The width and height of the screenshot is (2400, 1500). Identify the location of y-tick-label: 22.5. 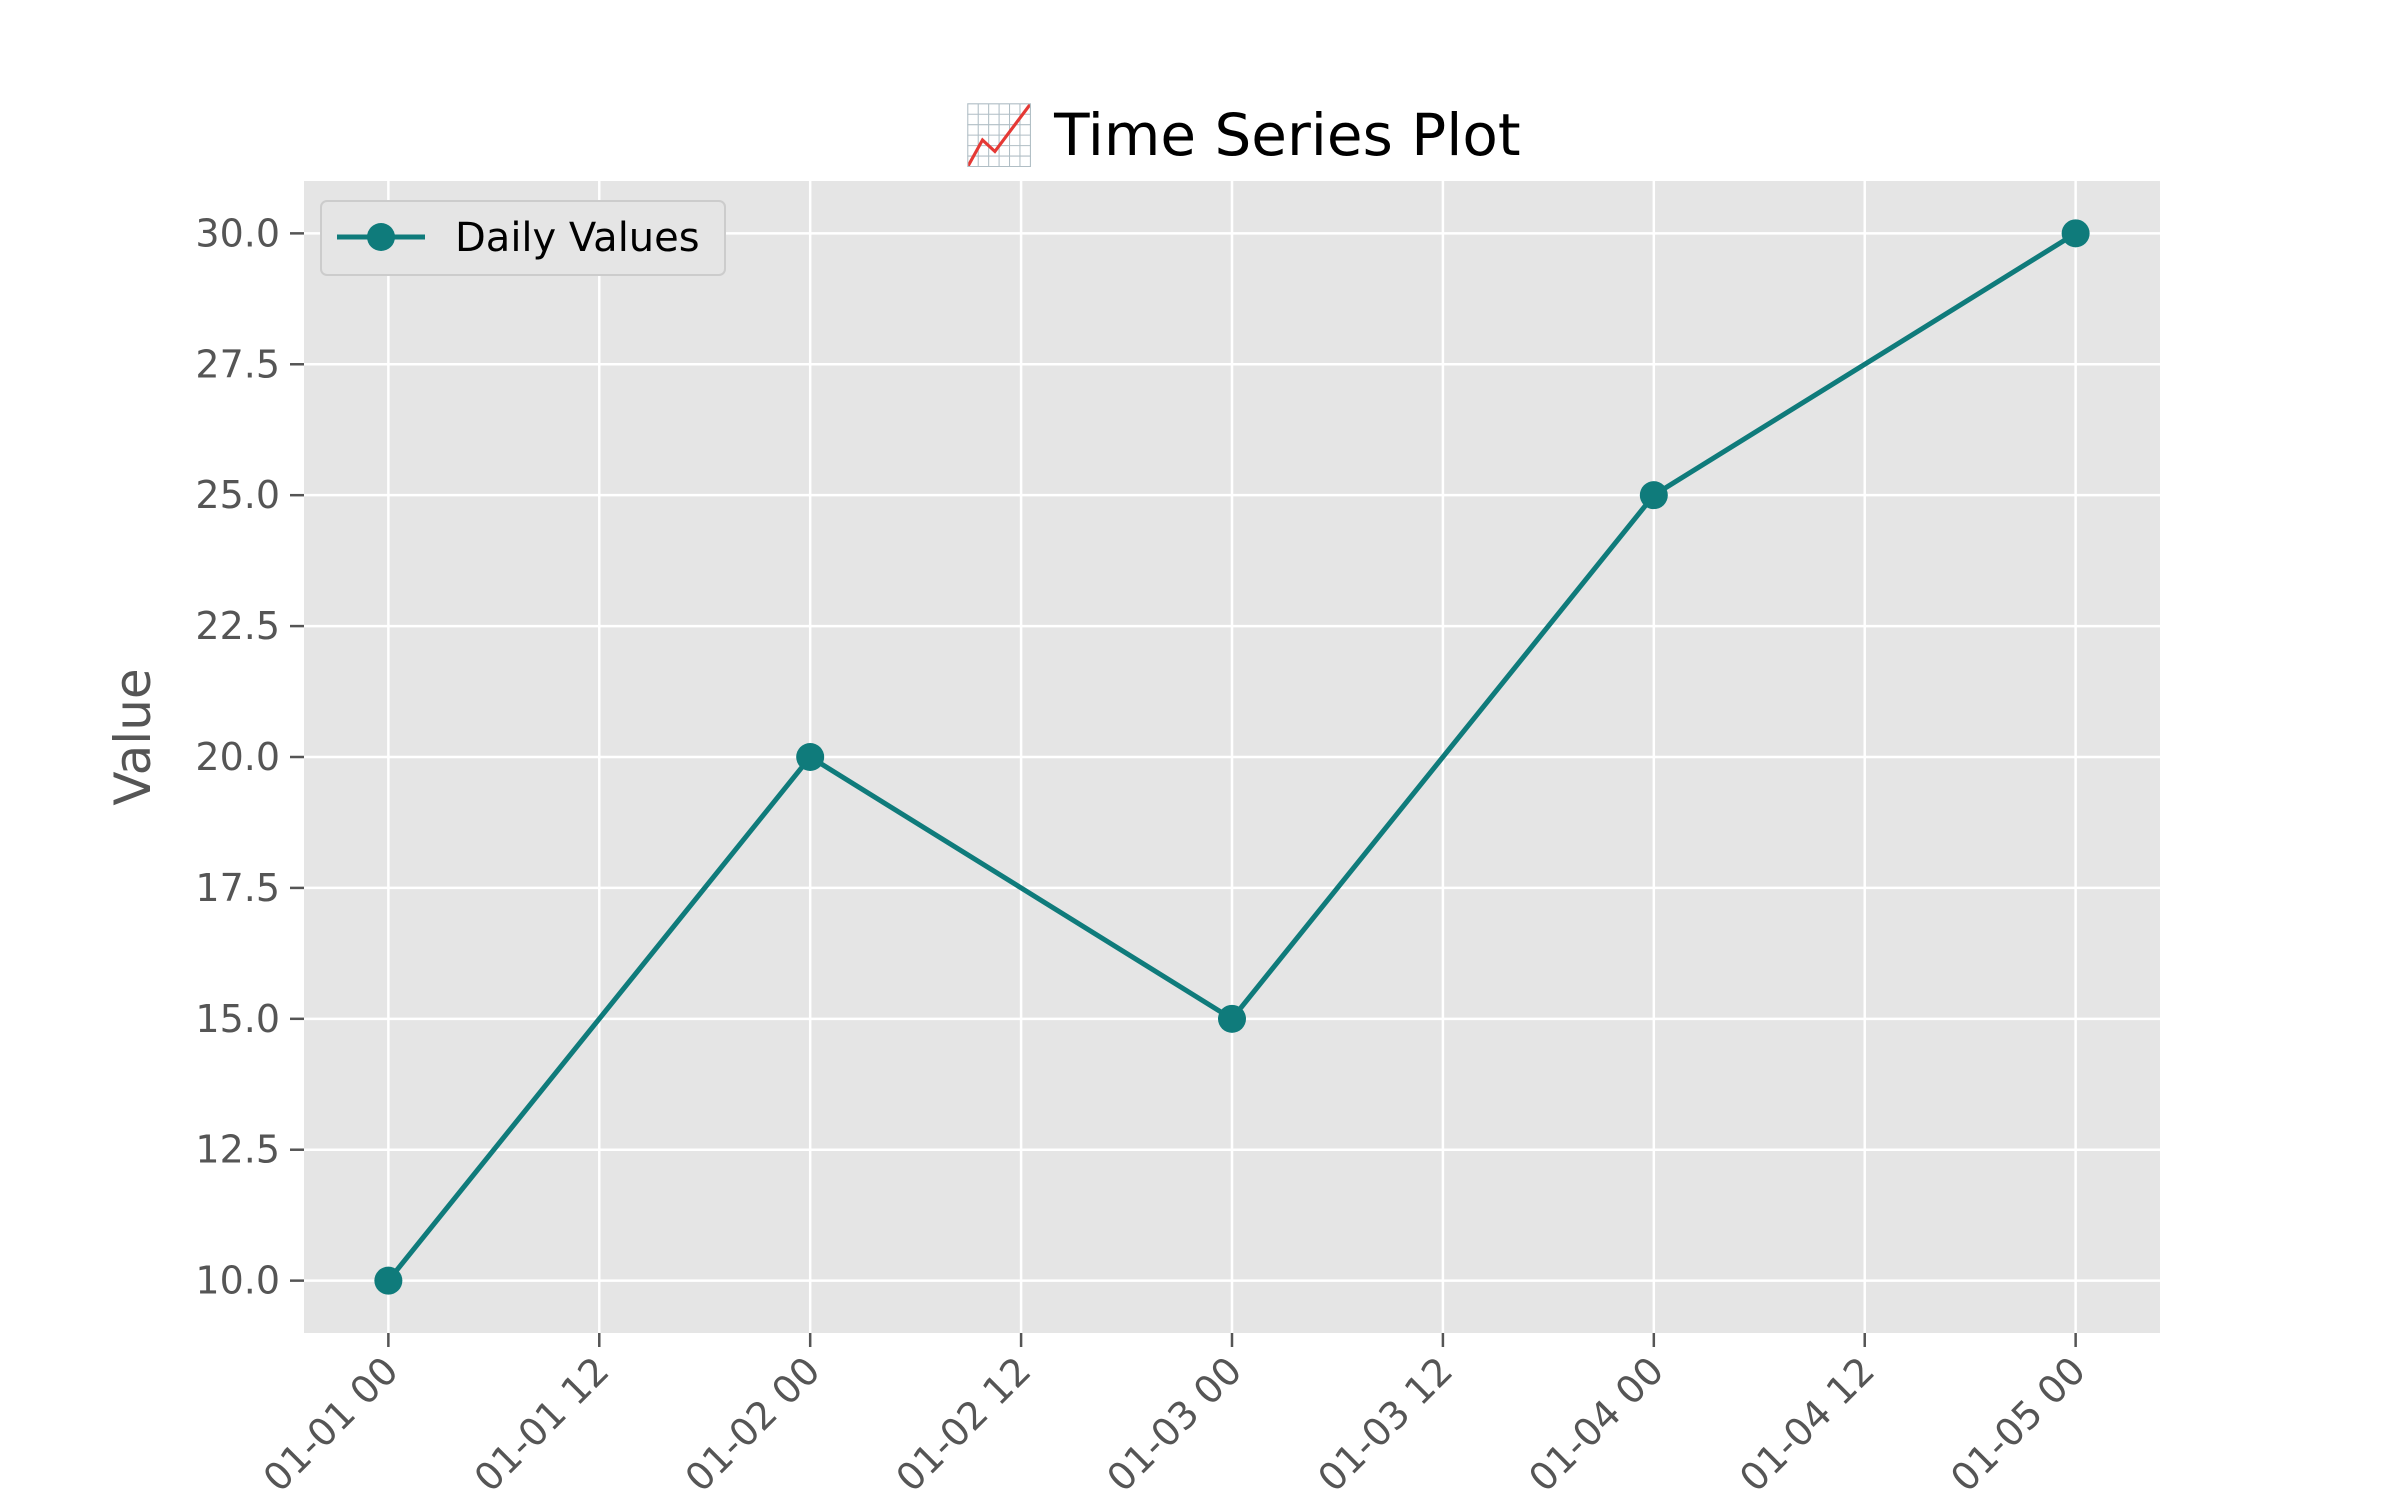
(237, 626).